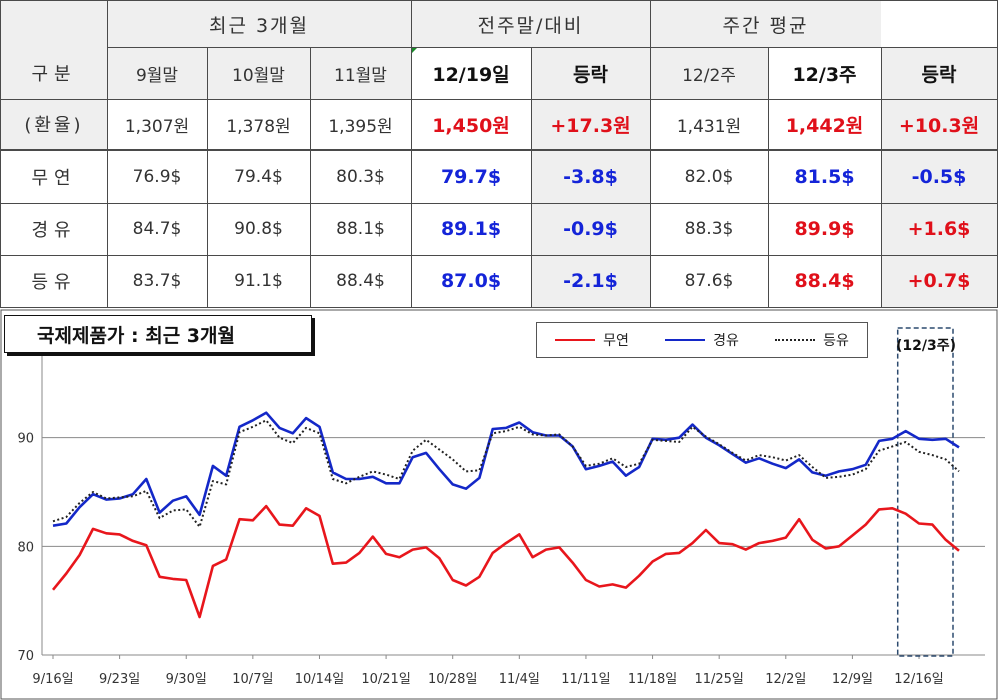 This screenshot has width=998, height=700. Describe the element at coordinates (471, 229) in the screenshot. I see `table-cell: 89.1$` at that location.